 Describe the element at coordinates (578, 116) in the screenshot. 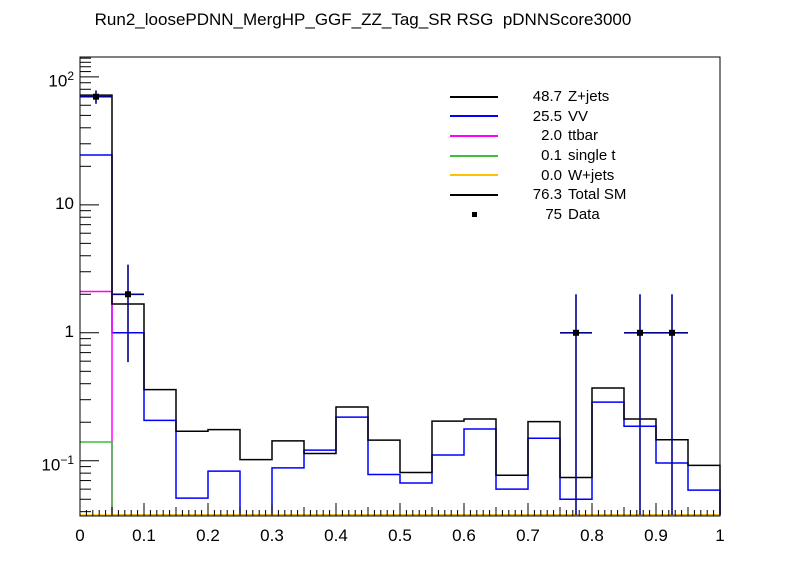

I see `legend-label: VV` at that location.